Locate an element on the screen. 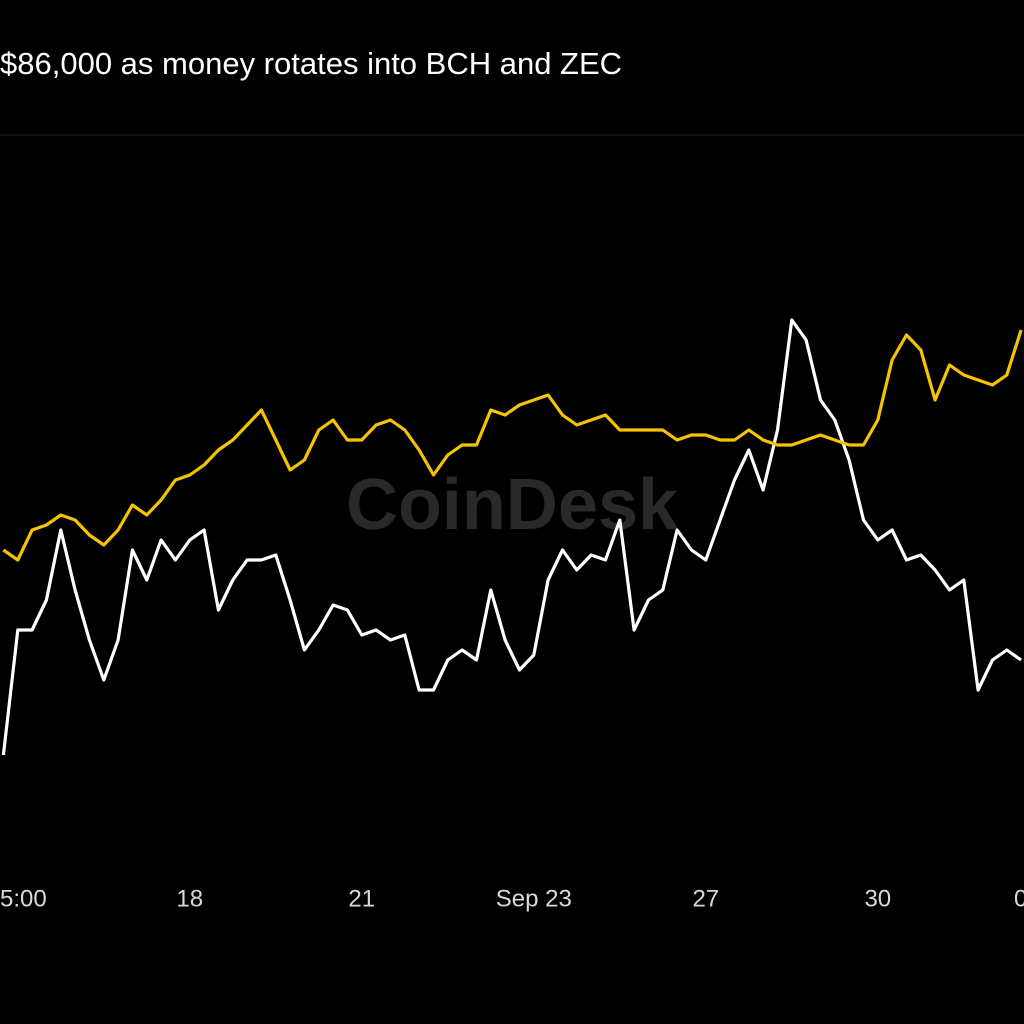  x-tick-label: 30 is located at coordinates (877, 898).